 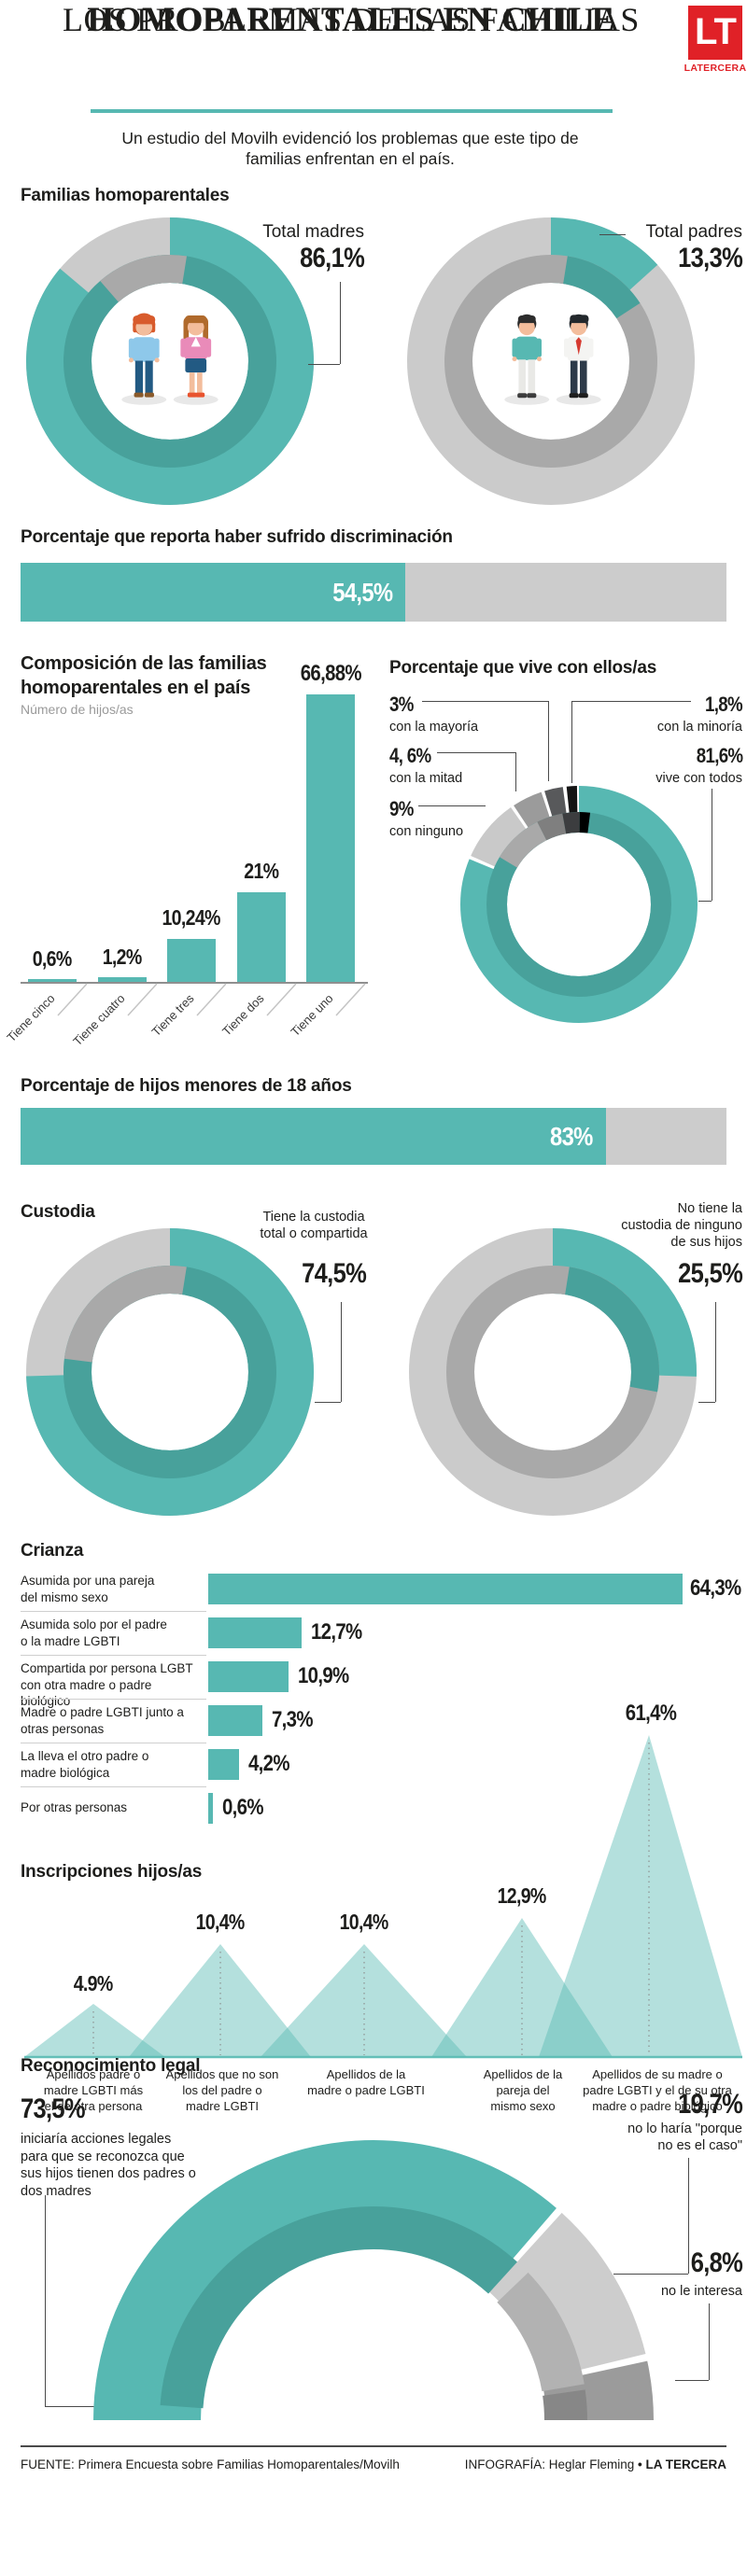 I want to click on composicion-axis, so click(x=194, y=999).